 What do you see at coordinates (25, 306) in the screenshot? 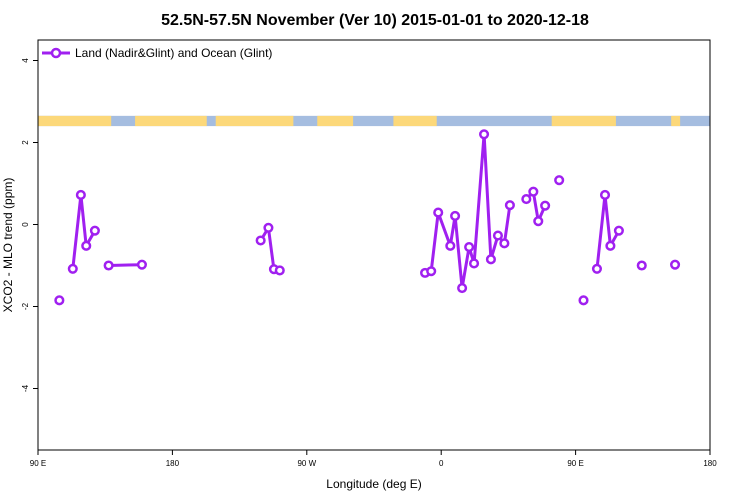
I see `y-tick-label: -2` at bounding box center [25, 306].